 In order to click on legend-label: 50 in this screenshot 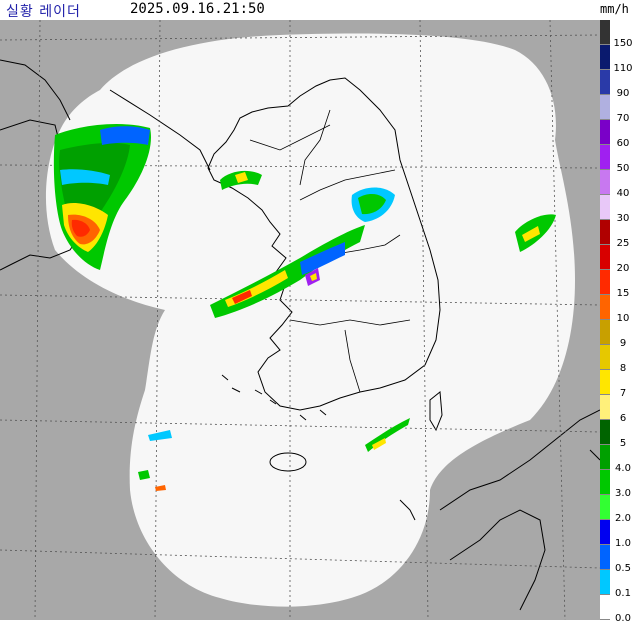, I will do `click(623, 168)`.